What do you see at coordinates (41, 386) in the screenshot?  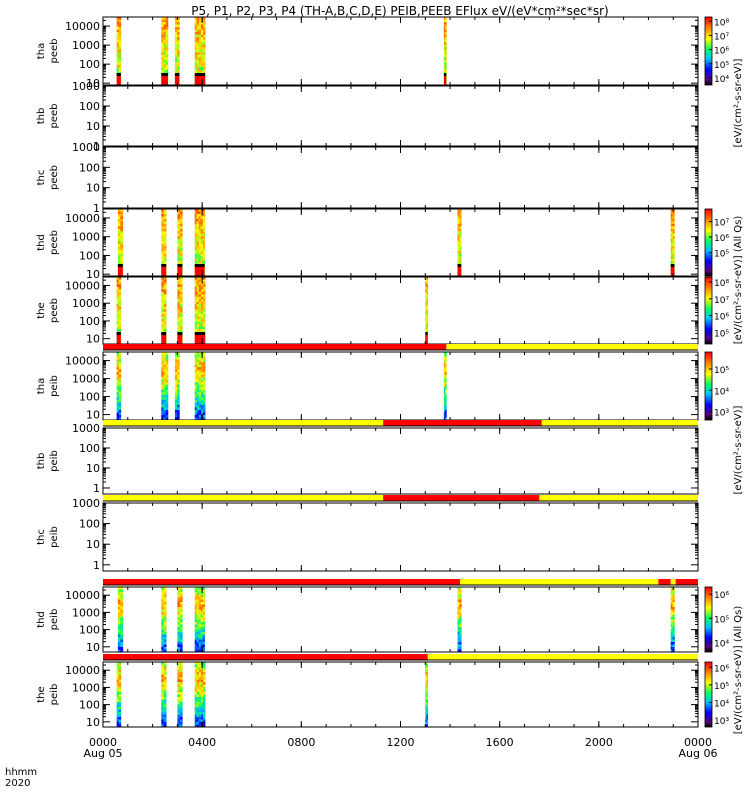 I see `panel-label-probe: tha` at bounding box center [41, 386].